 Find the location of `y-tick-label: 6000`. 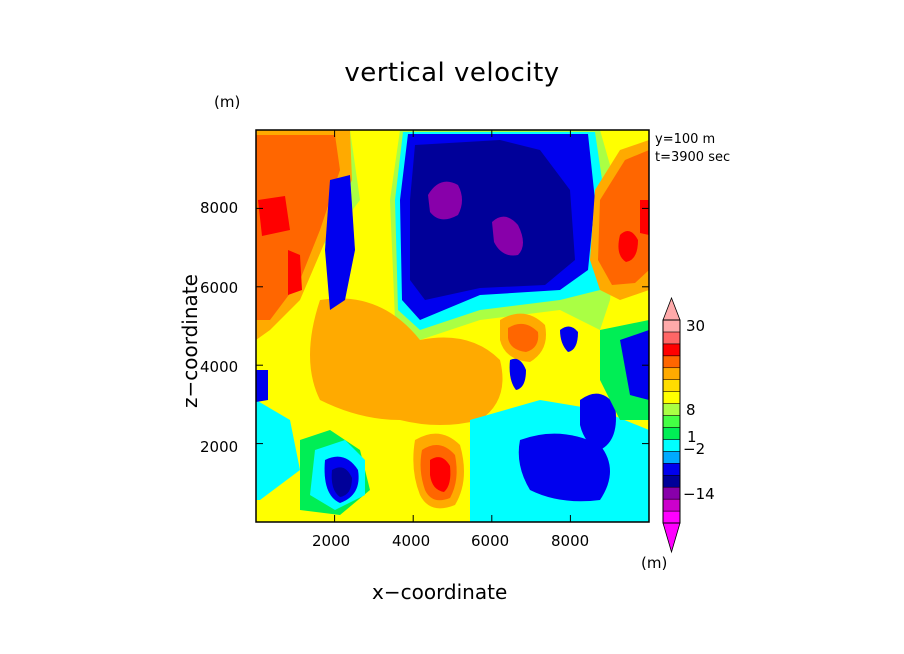

y-tick-label: 6000 is located at coordinates (219, 288).